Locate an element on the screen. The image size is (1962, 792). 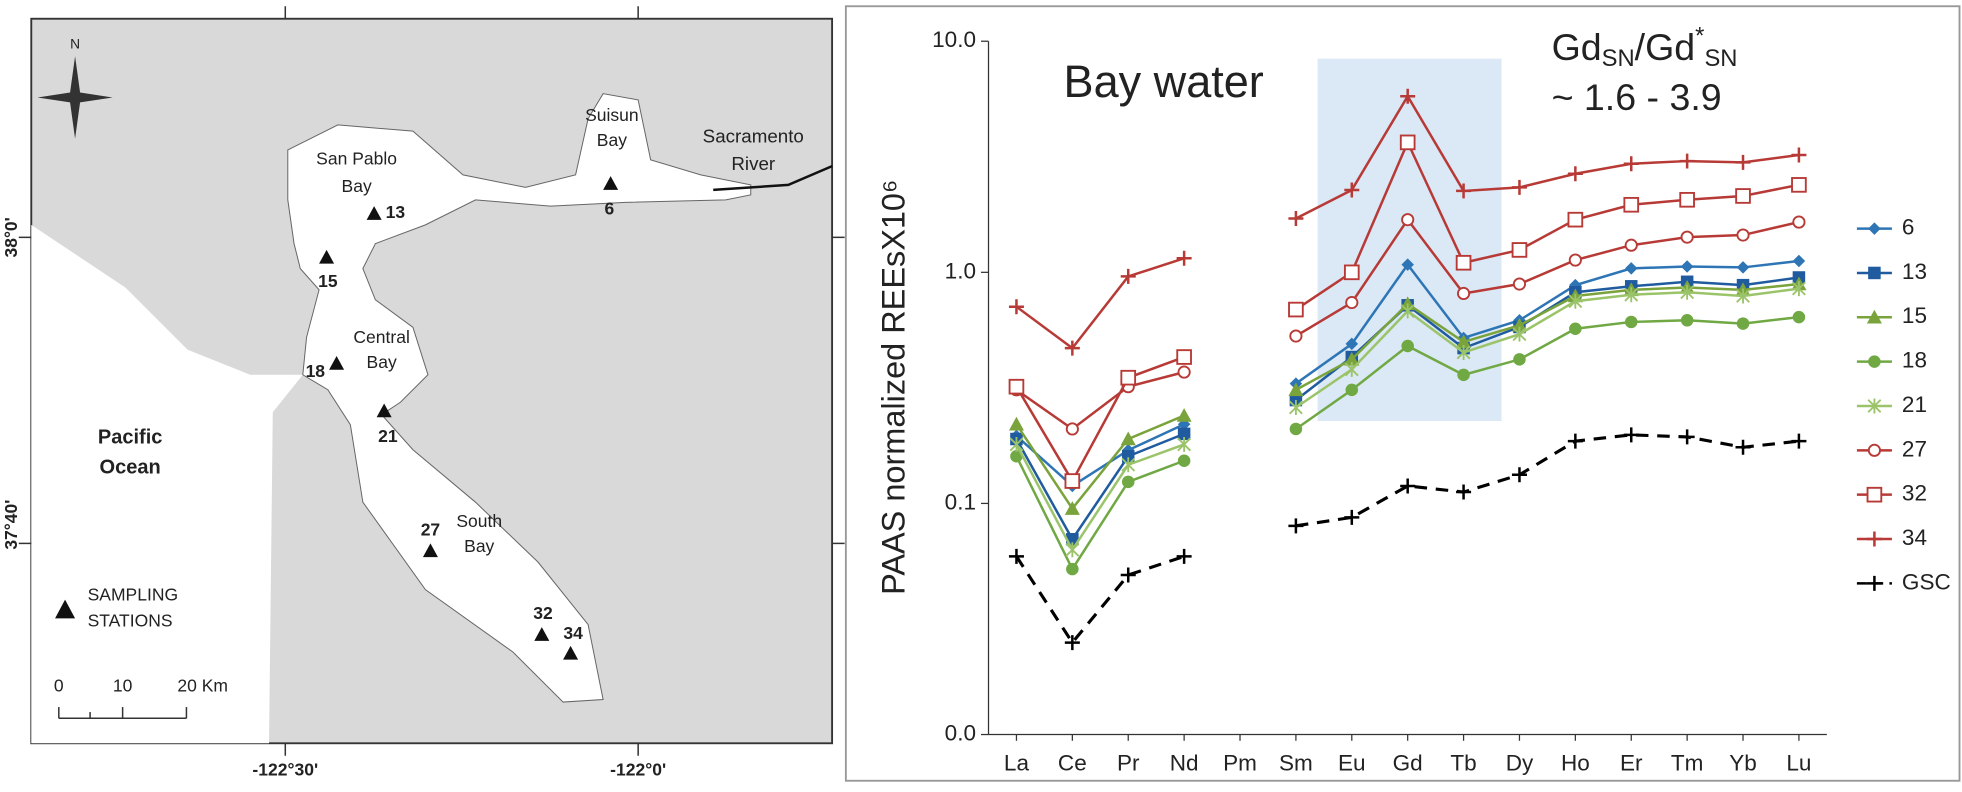
x-tick-label: Ce is located at coordinates (1072, 762).